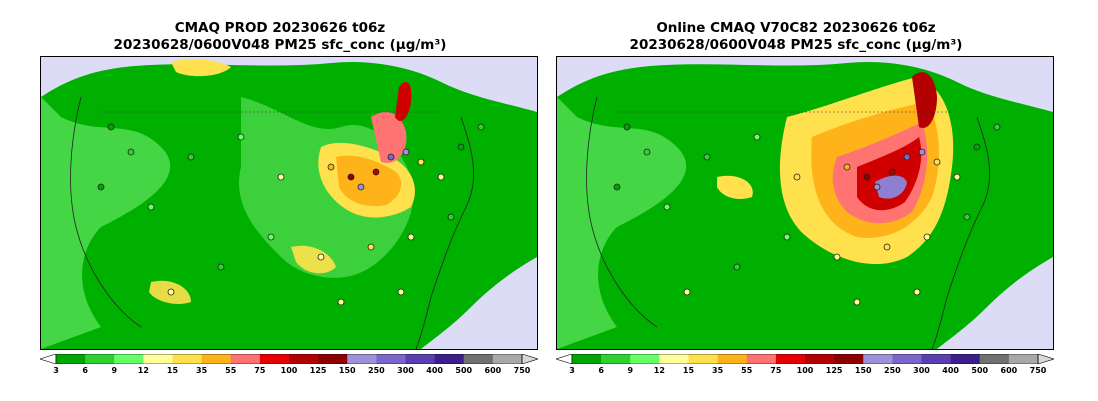 This screenshot has height=401, width=1098. What do you see at coordinates (389, 137) in the screenshot?
I see `haze-plume-pink` at bounding box center [389, 137].